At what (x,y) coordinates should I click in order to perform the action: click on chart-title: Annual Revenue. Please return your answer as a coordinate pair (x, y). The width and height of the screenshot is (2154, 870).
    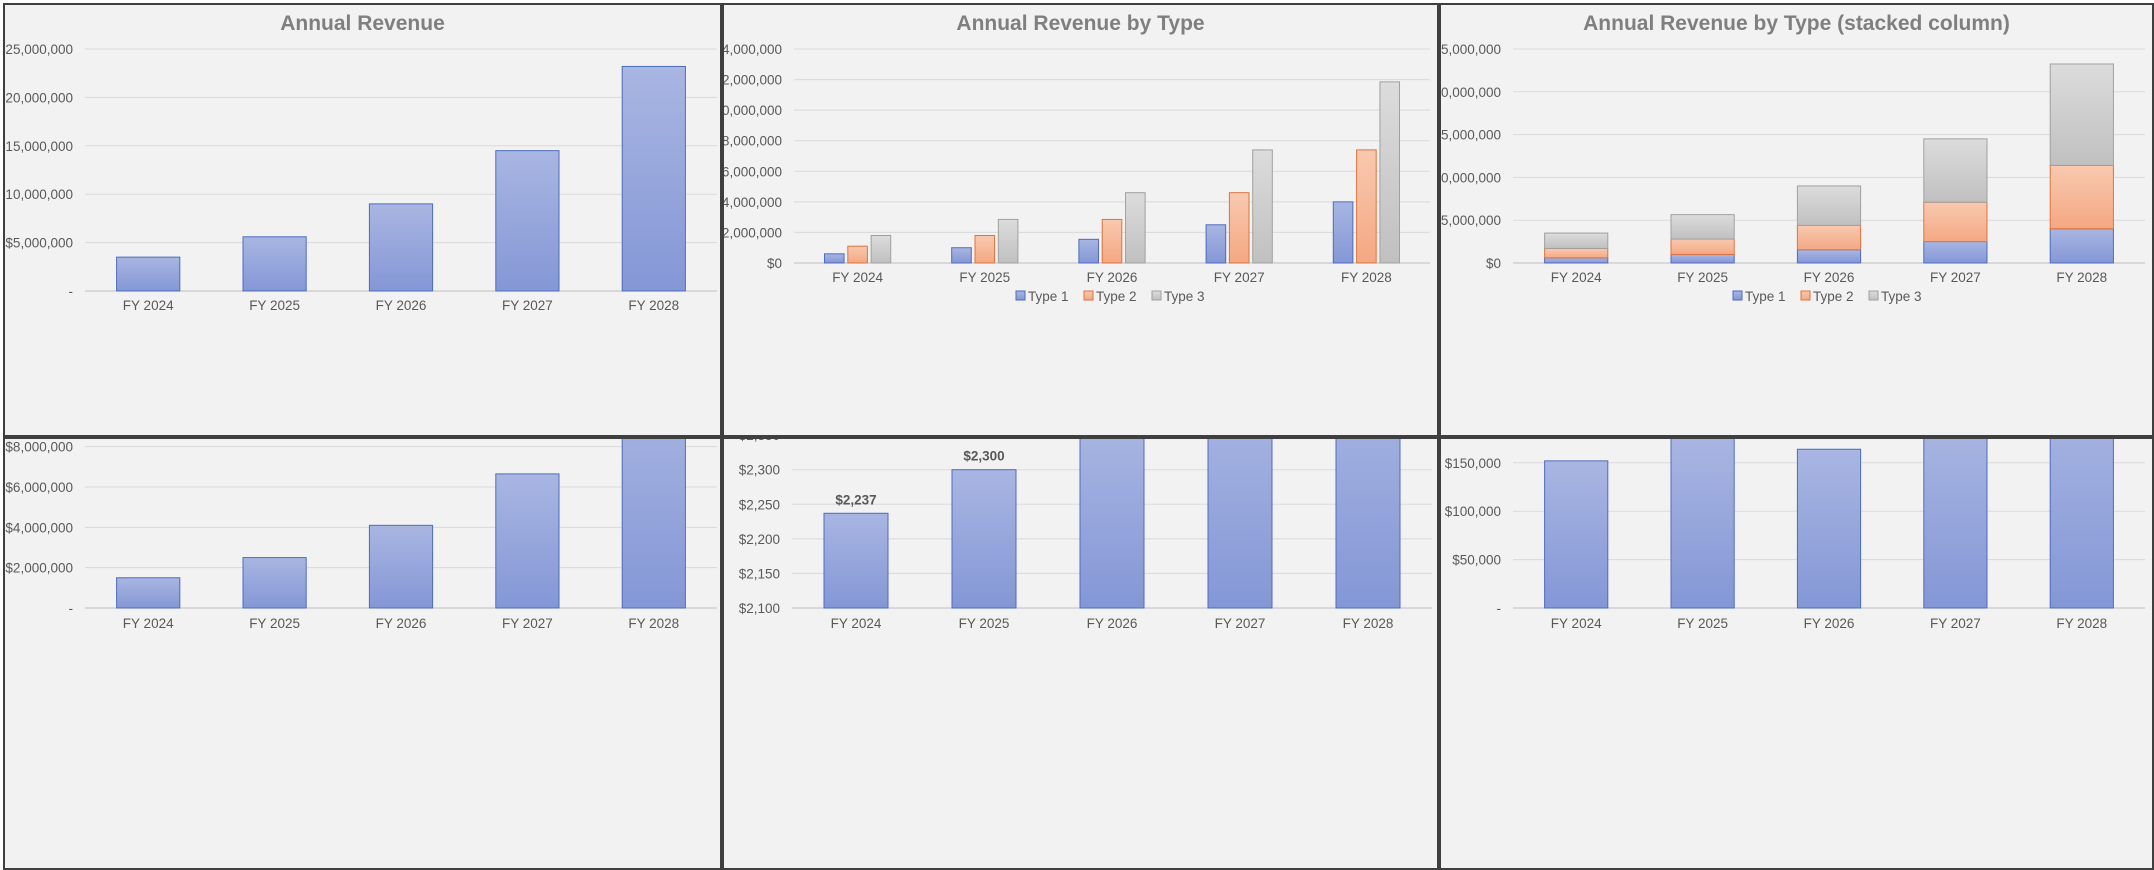
    Looking at the image, I should click on (362, 23).